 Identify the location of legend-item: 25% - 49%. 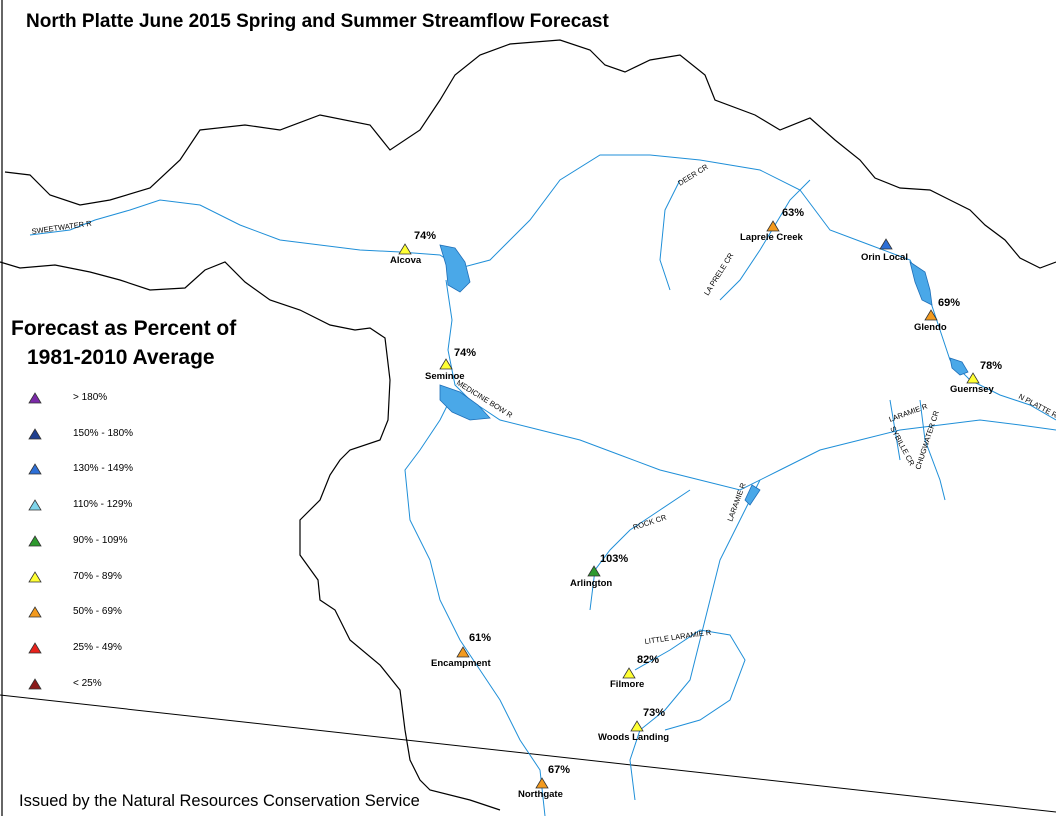
(138, 649).